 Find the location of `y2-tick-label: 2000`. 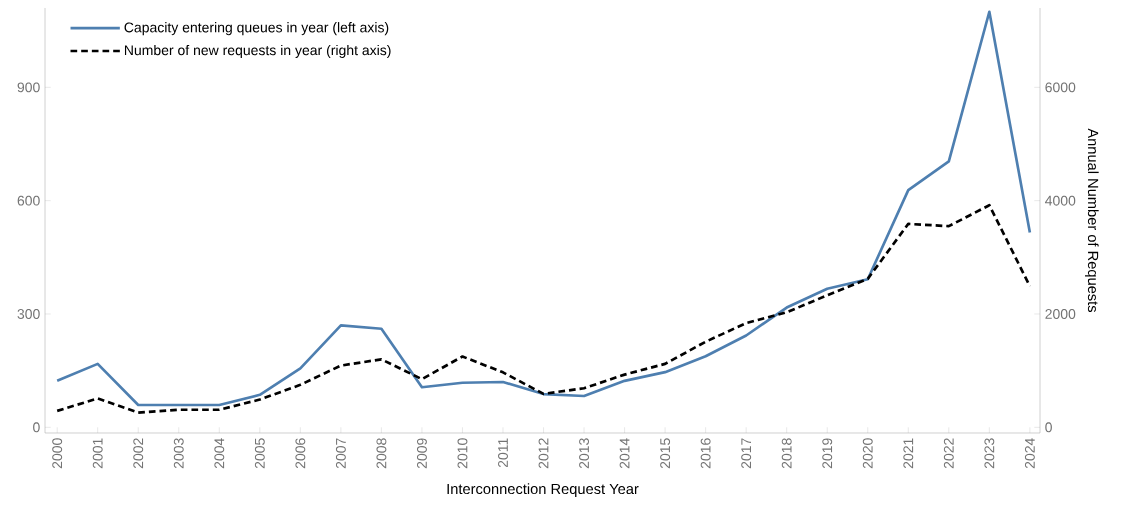

y2-tick-label: 2000 is located at coordinates (1060, 314).